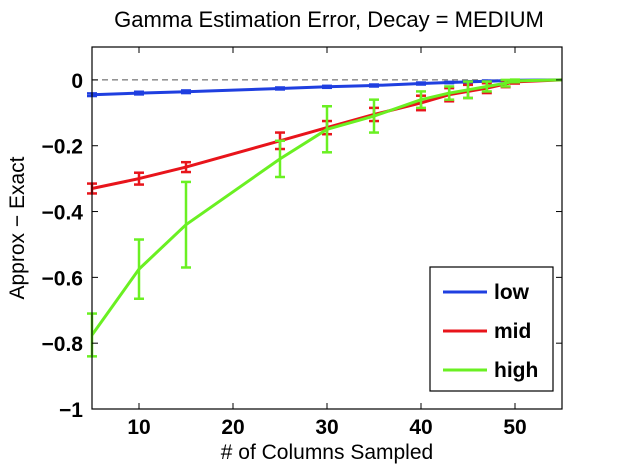  Describe the element at coordinates (420, 427) in the screenshot. I see `x-tick-label: 40` at that location.